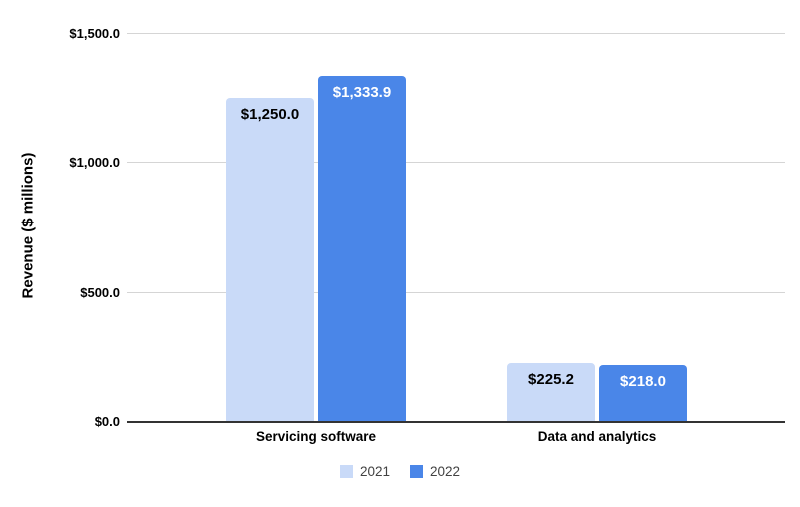 Image resolution: width=800 pixels, height=507 pixels. I want to click on y-tick-label: $1,500.0, so click(94, 33).